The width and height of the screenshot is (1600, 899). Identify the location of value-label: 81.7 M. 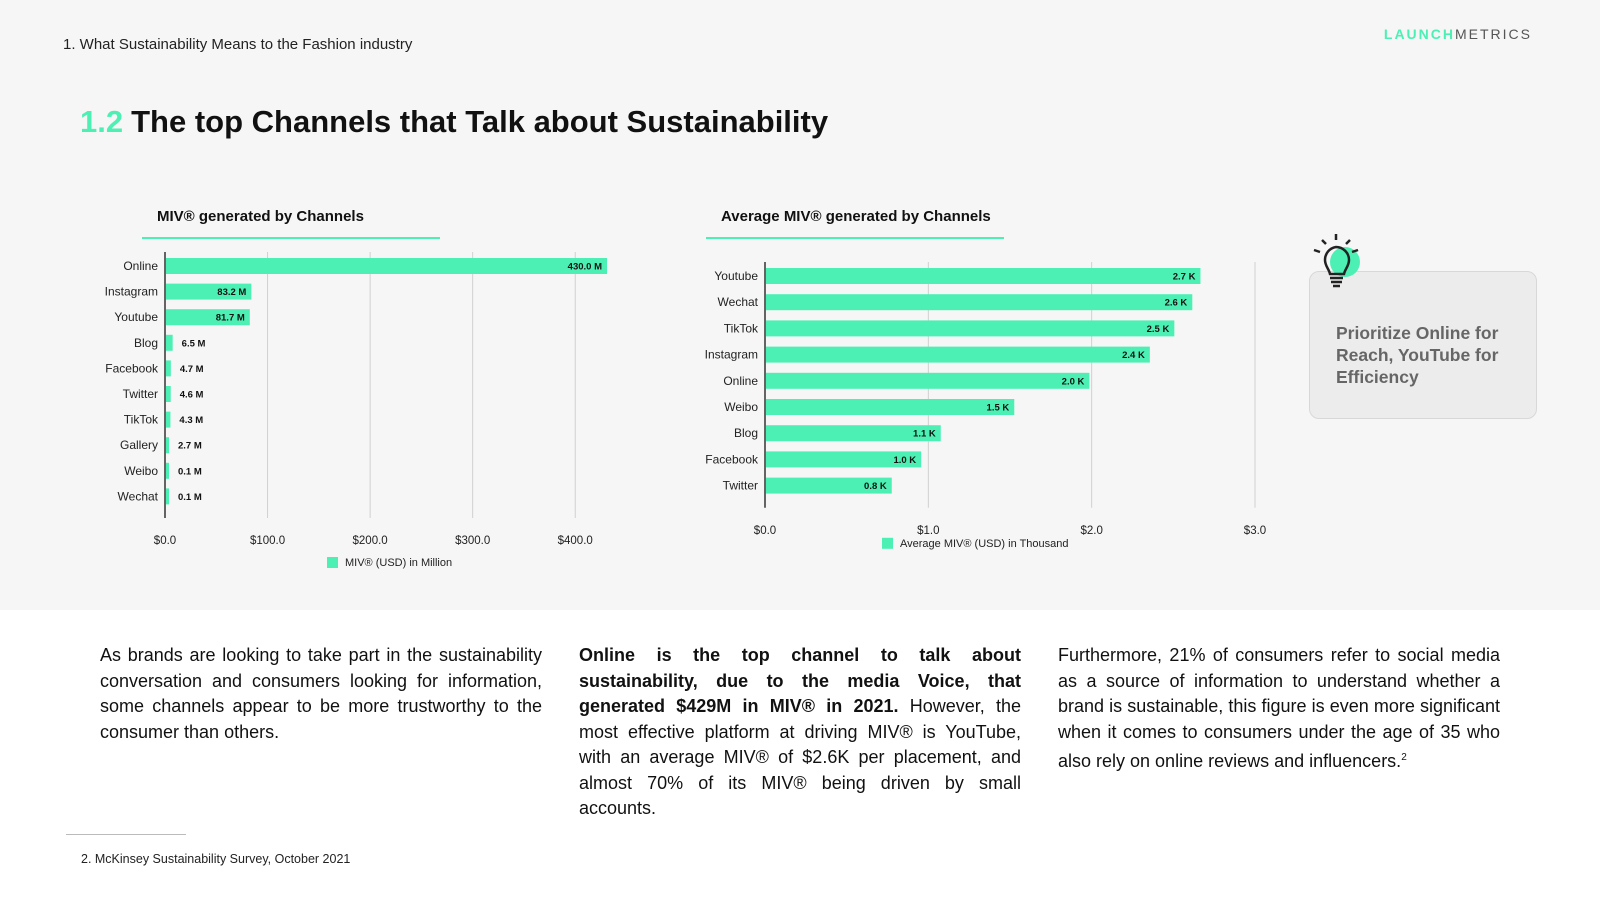
(230, 318).